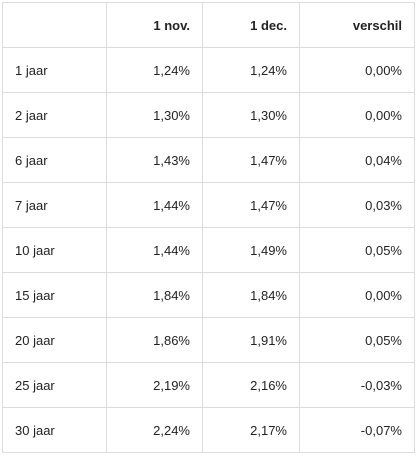  I want to click on table-row: 6 jaar 1,43% 1,47% 0,04%, so click(208, 160).